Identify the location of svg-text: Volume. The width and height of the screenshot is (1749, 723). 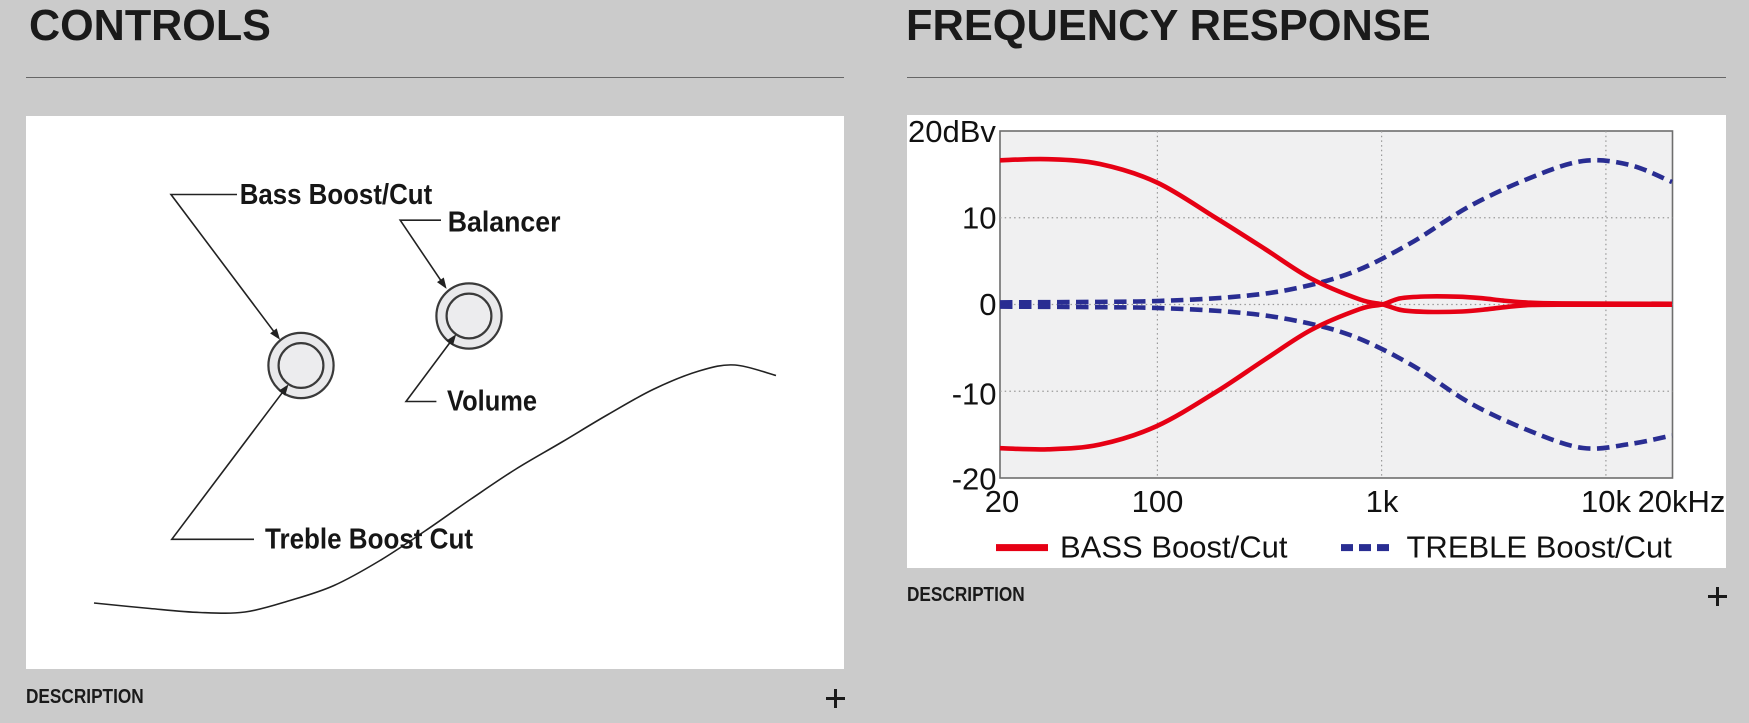
(492, 402).